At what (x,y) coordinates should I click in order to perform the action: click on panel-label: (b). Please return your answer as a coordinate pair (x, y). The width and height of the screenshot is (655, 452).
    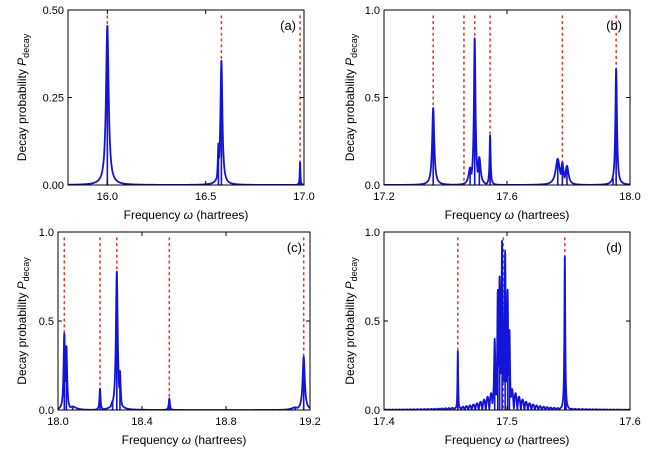
    Looking at the image, I should click on (614, 25).